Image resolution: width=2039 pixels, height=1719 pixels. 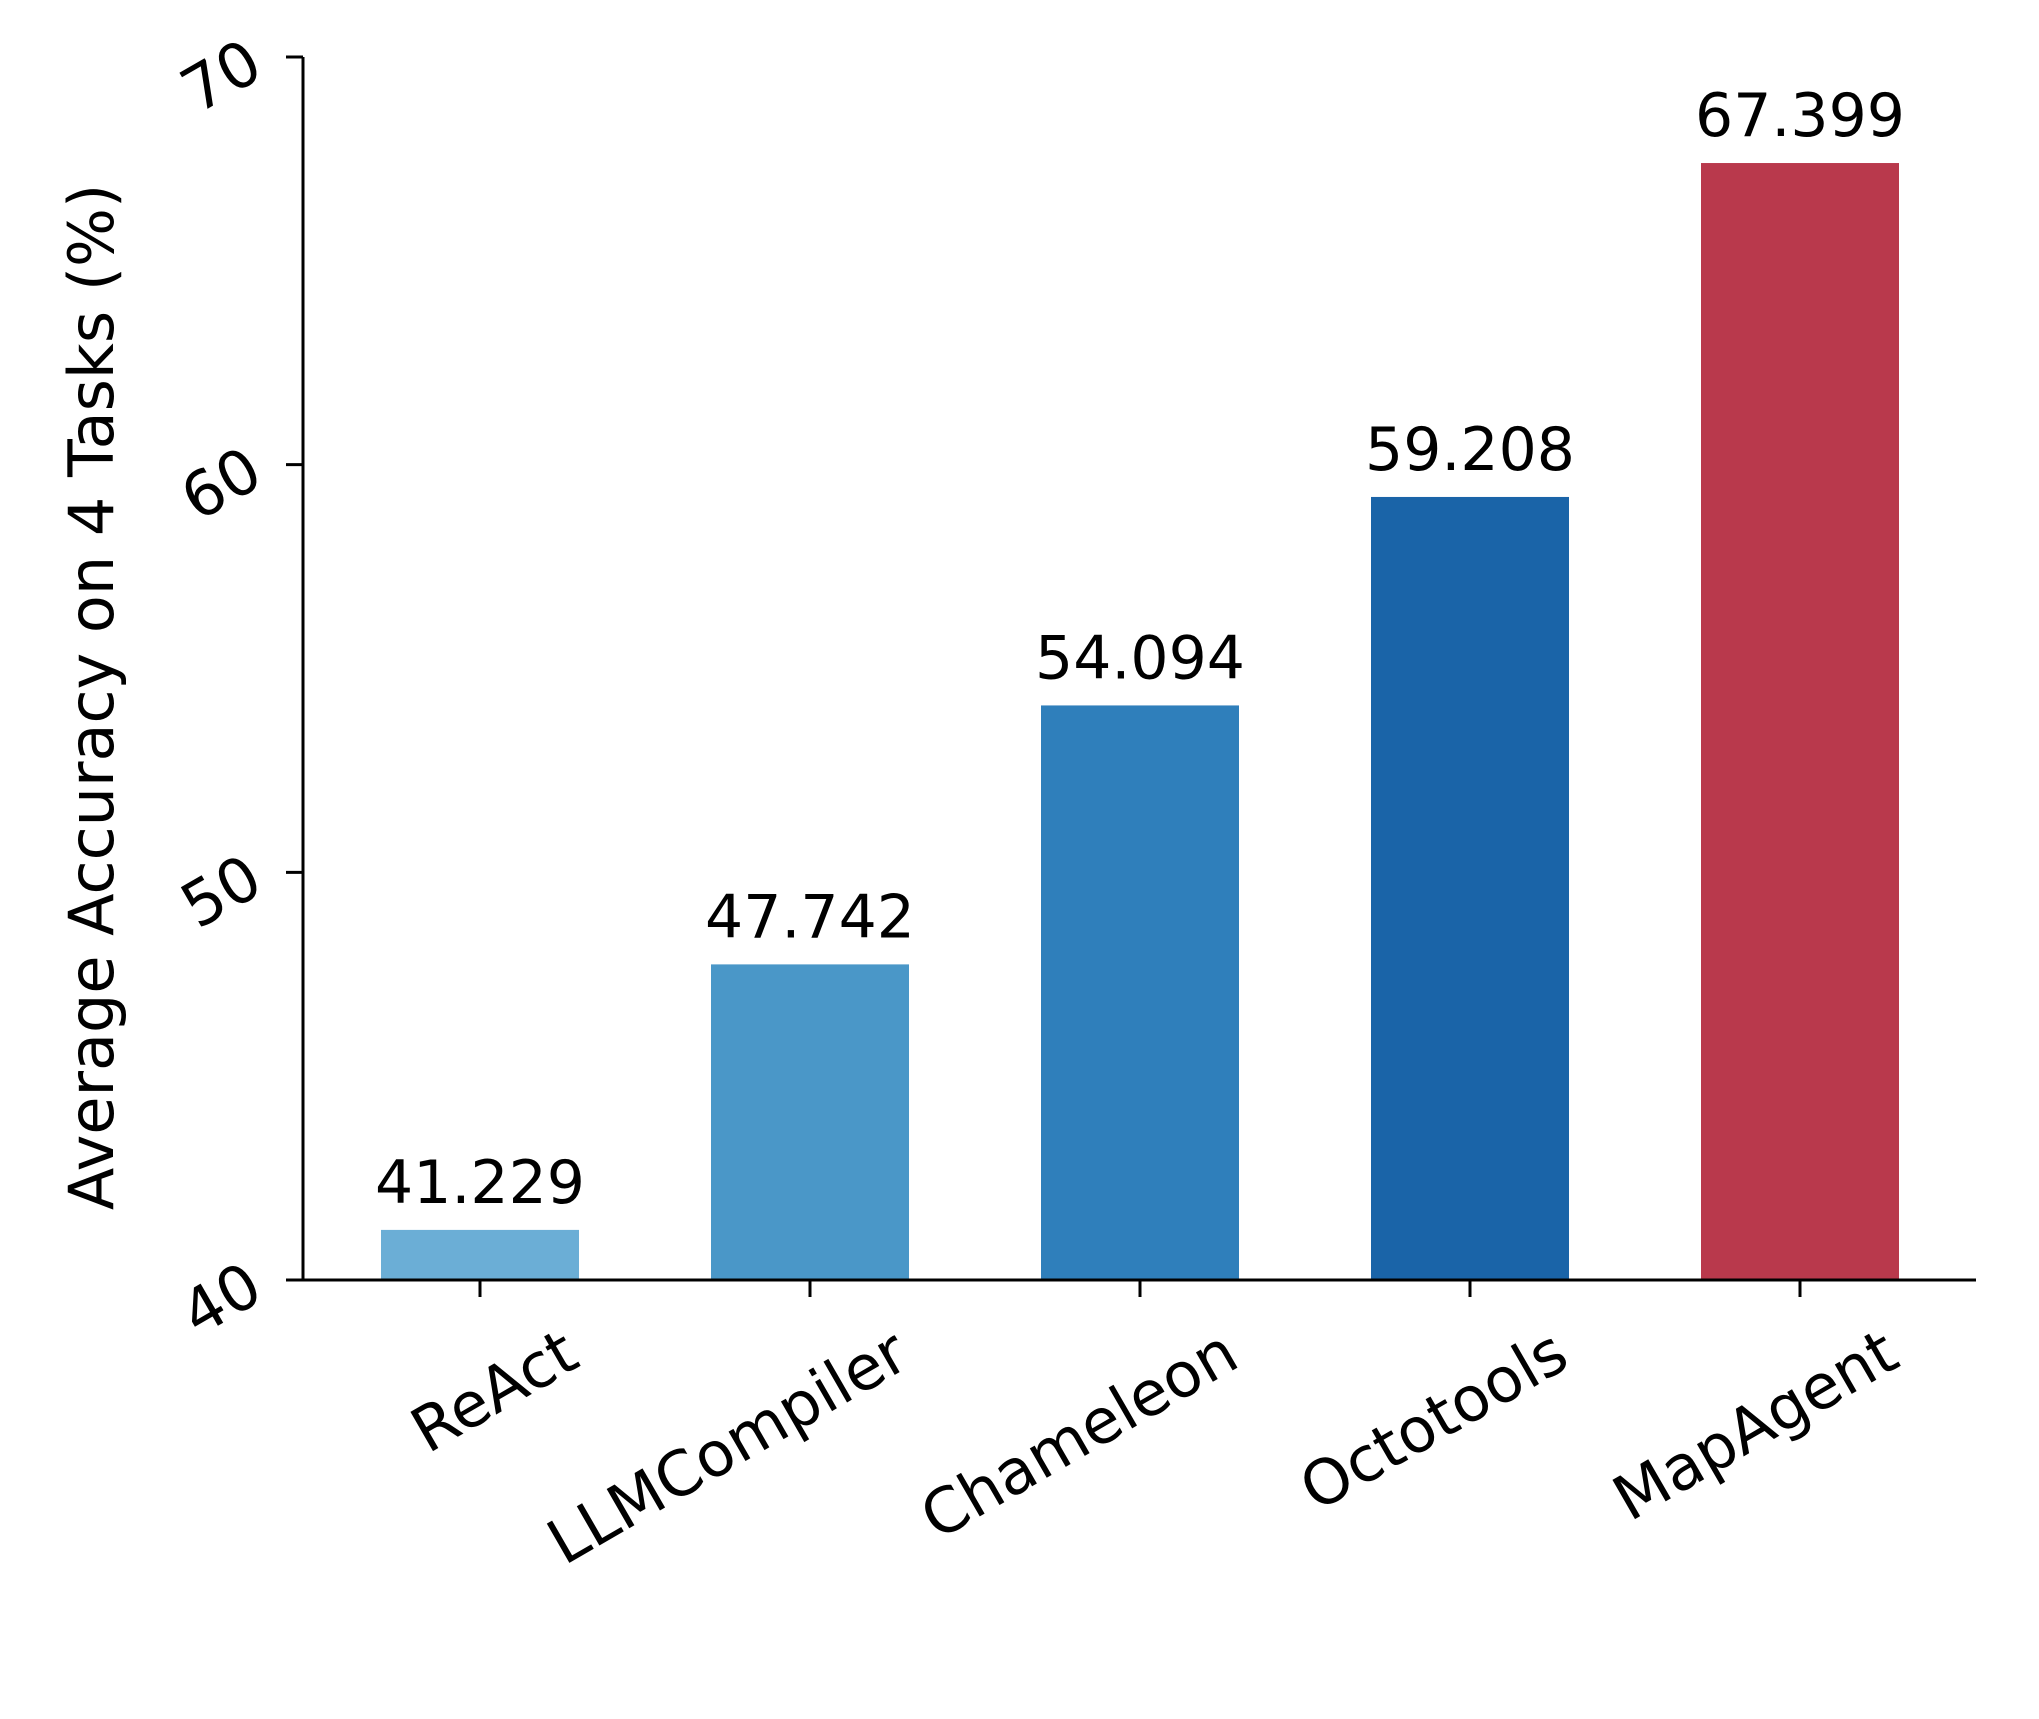 I want to click on bar-chameleon, so click(x=1140, y=992).